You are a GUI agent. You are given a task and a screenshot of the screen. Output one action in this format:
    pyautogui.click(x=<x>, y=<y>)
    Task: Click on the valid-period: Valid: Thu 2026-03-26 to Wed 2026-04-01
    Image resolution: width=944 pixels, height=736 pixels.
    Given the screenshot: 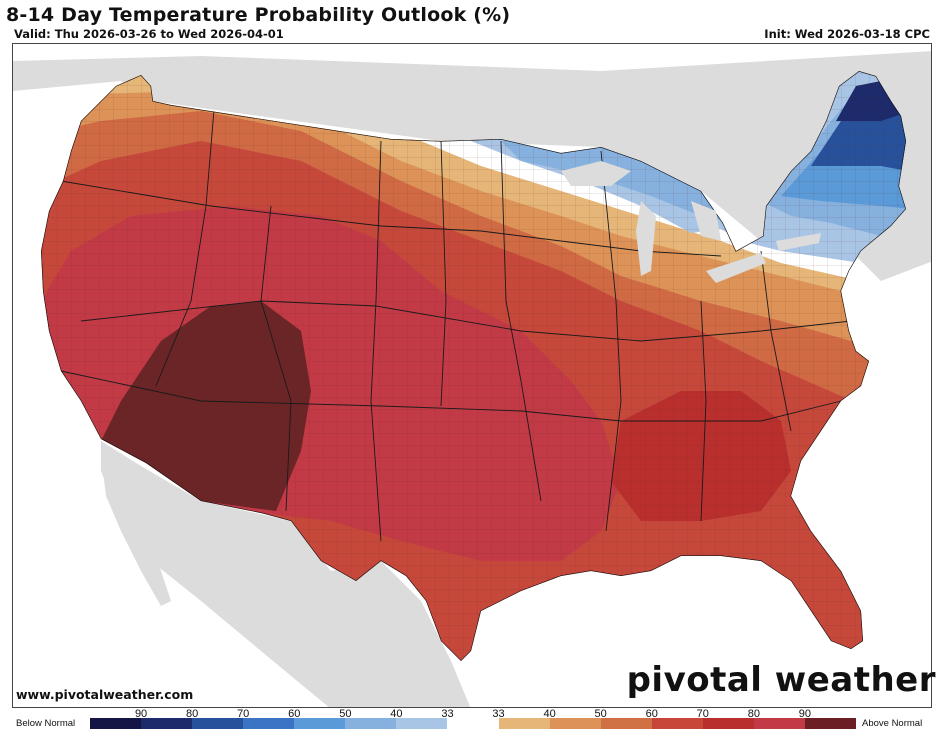 What is the action you would take?
    pyautogui.click(x=149, y=34)
    